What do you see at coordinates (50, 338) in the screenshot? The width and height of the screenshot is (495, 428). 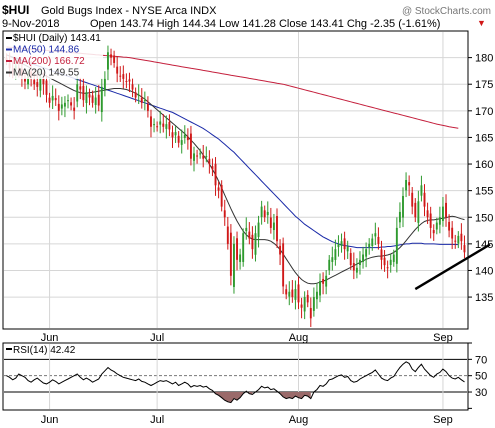 I see `price-x-tick-label: Jun` at bounding box center [50, 338].